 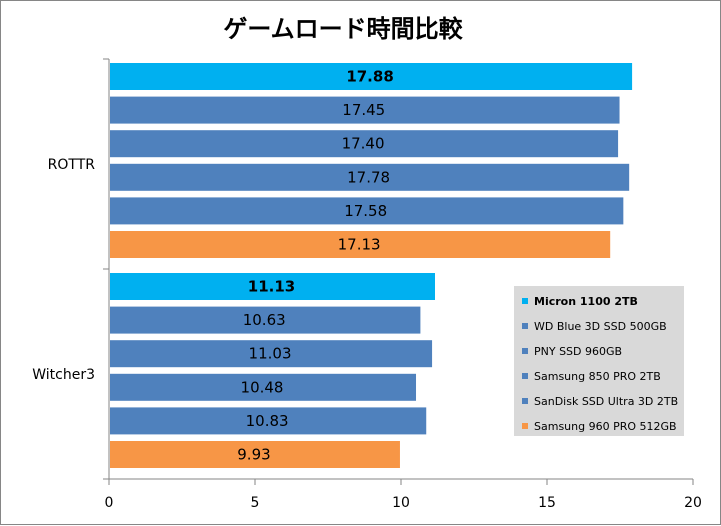 What do you see at coordinates (605, 426) in the screenshot?
I see `legend-label: Samsung 960 PRO 512GB` at bounding box center [605, 426].